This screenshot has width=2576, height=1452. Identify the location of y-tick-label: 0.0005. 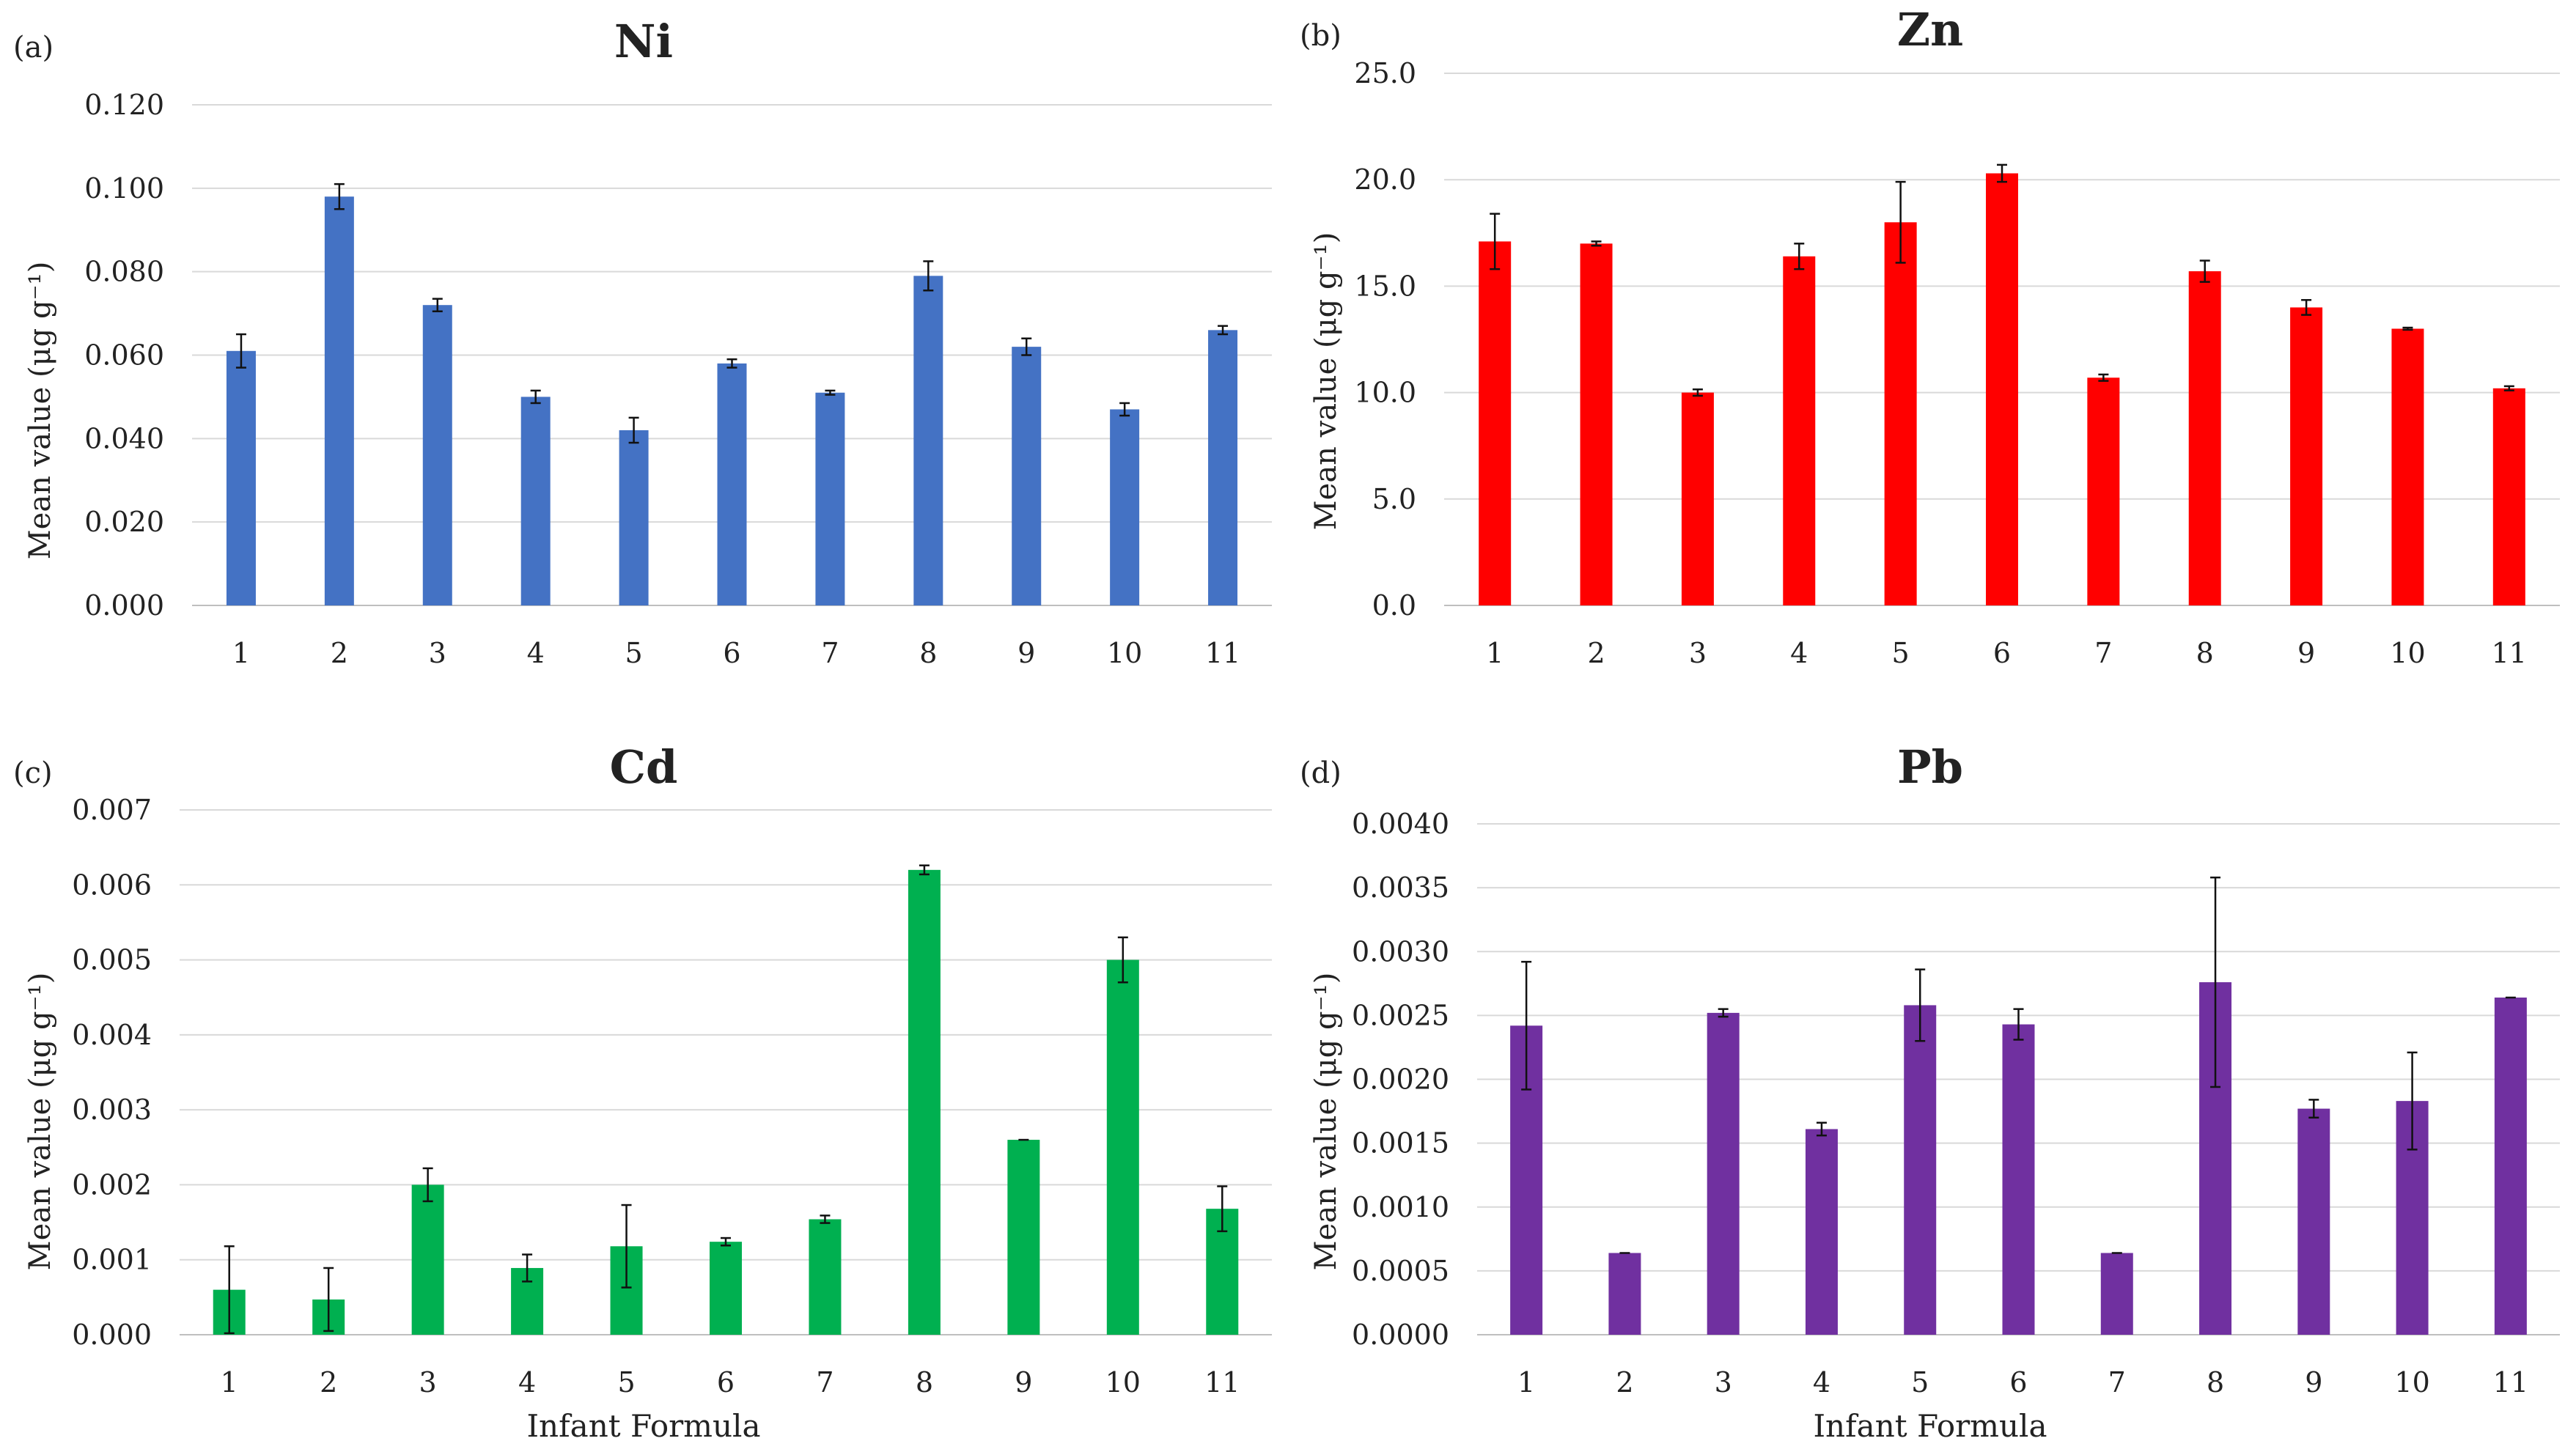
(1400, 1271).